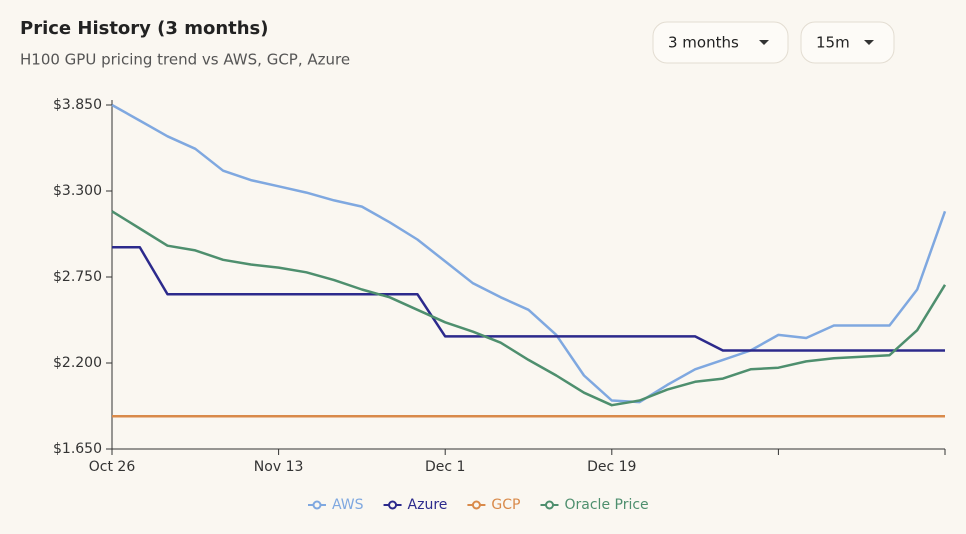 The width and height of the screenshot is (966, 534). What do you see at coordinates (428, 505) in the screenshot?
I see `legend-label: Azure` at bounding box center [428, 505].